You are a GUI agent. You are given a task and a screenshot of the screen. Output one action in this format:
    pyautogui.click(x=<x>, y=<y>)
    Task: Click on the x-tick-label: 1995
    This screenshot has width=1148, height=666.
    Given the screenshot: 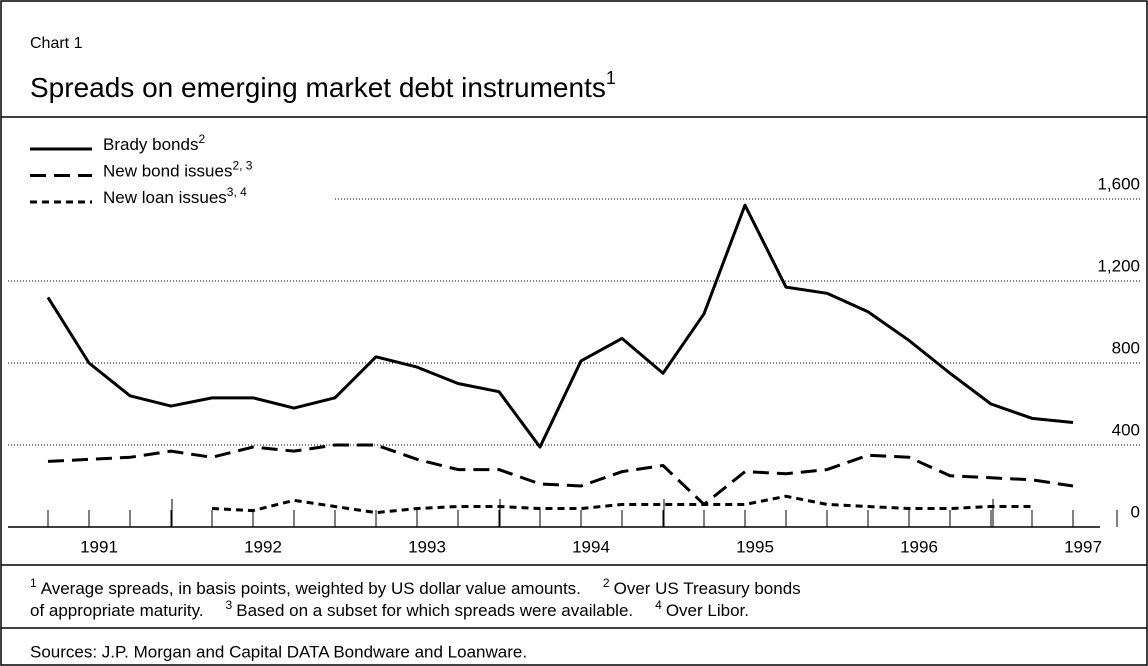 What is the action you would take?
    pyautogui.click(x=755, y=546)
    